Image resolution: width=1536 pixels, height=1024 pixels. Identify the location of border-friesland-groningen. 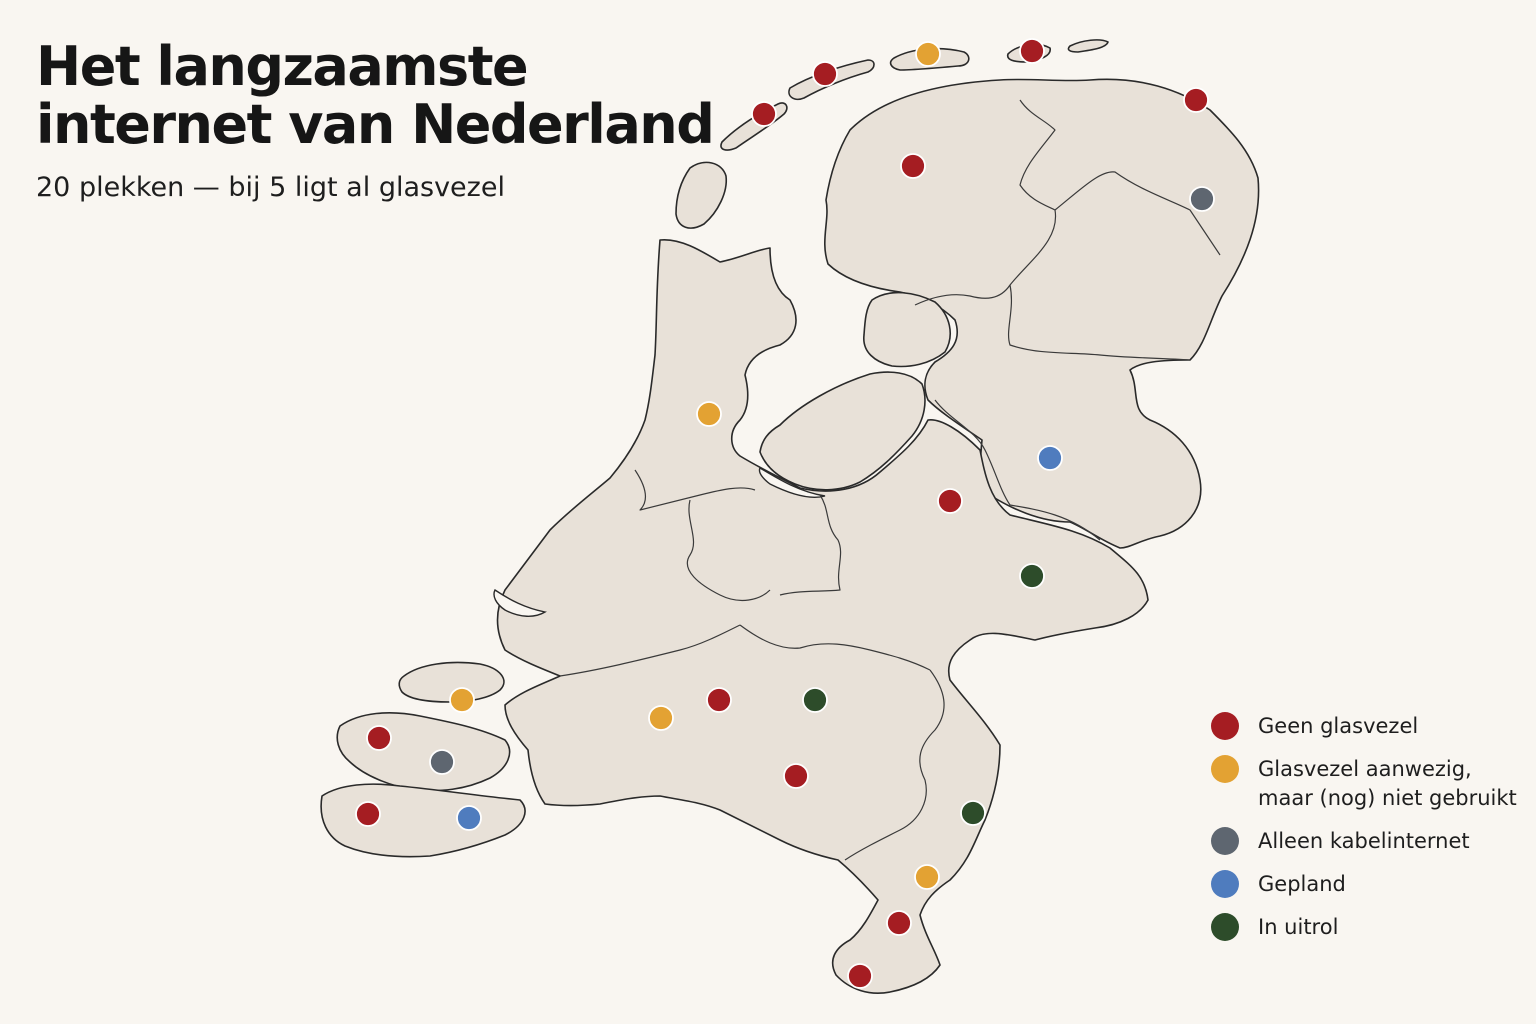
(1037, 155).